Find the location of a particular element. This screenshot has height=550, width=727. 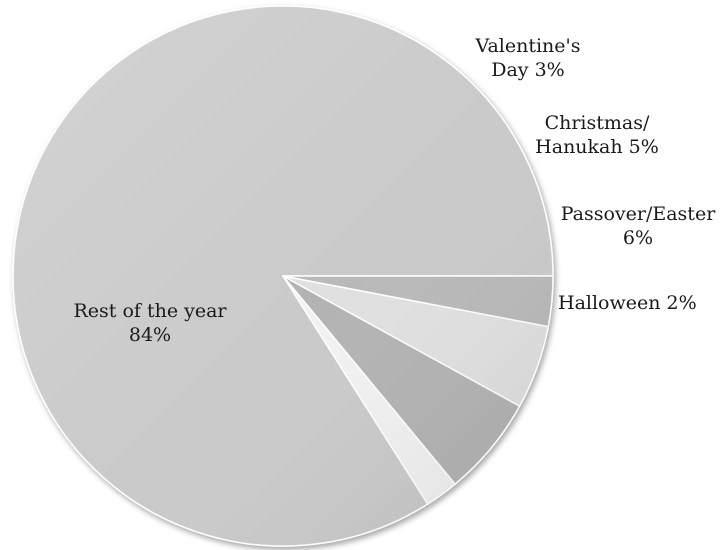

slice-label-christmas-hanukah: Christmas/ Hanukah 5% is located at coordinates (597, 135).